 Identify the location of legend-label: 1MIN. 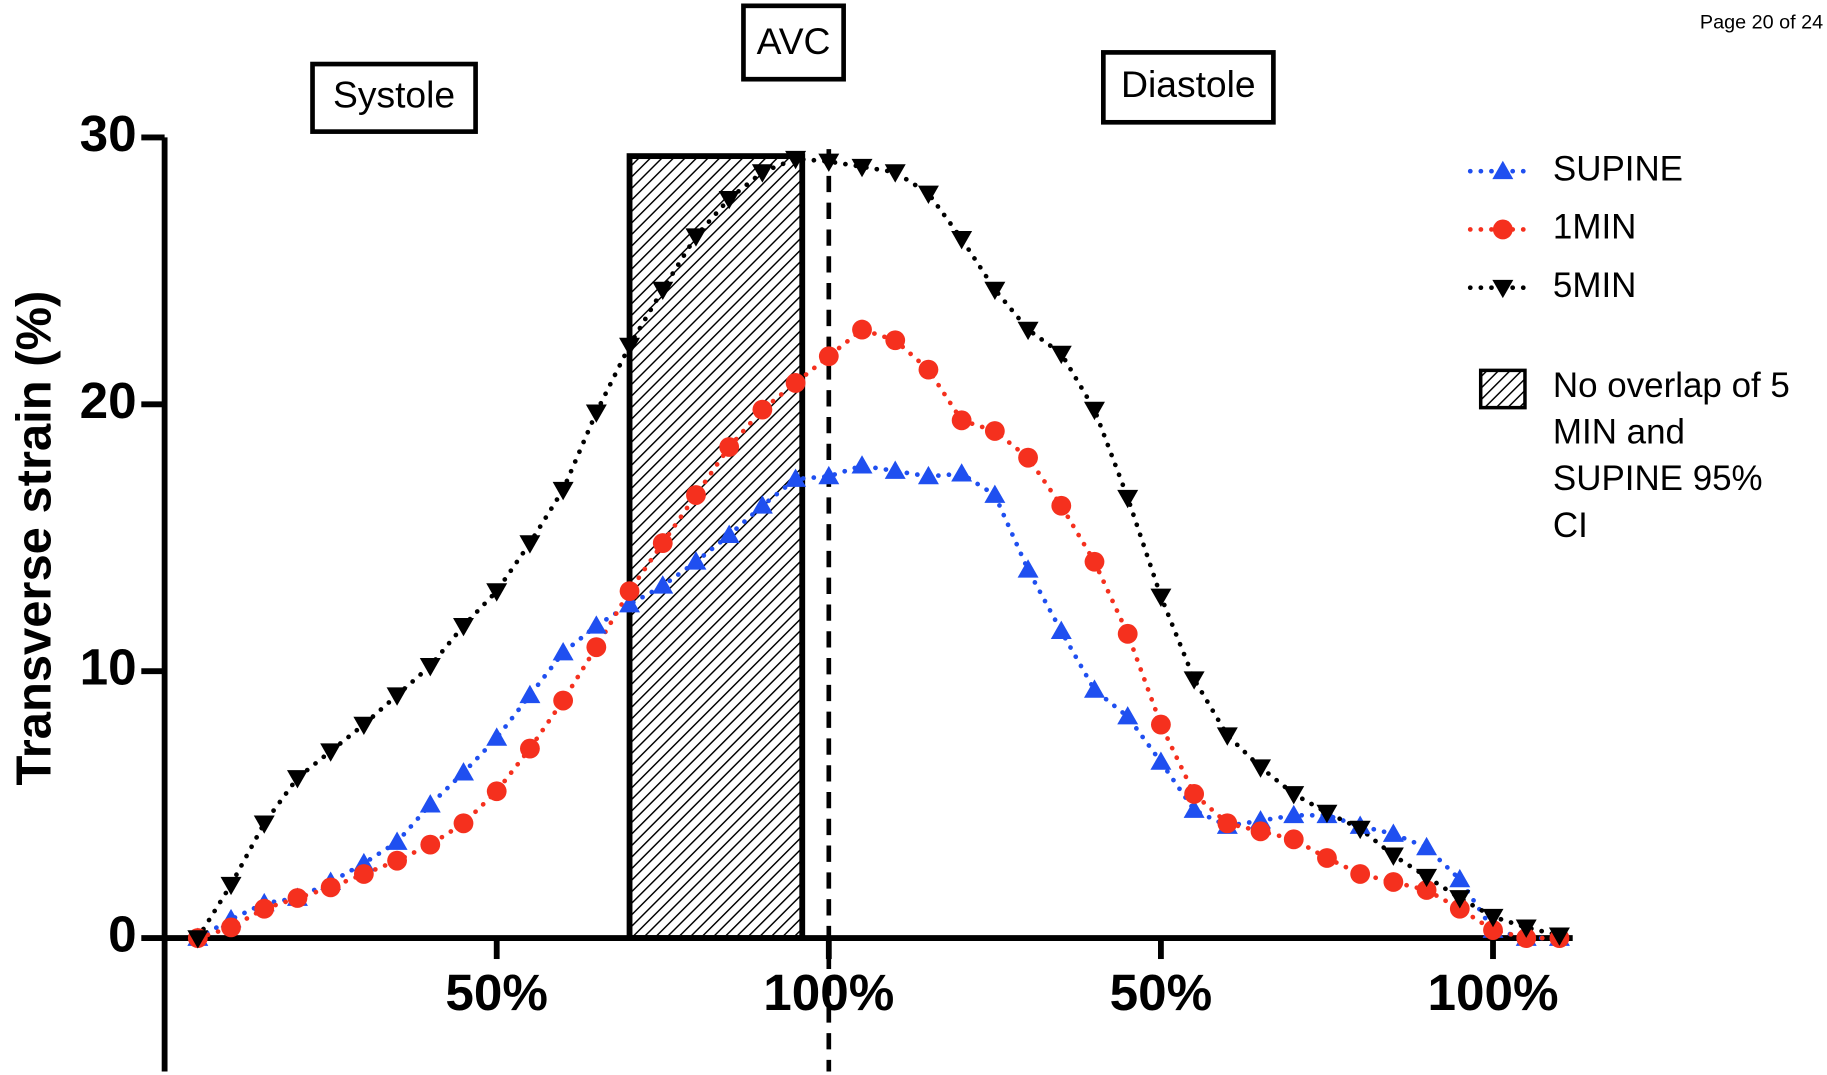
(1594, 227).